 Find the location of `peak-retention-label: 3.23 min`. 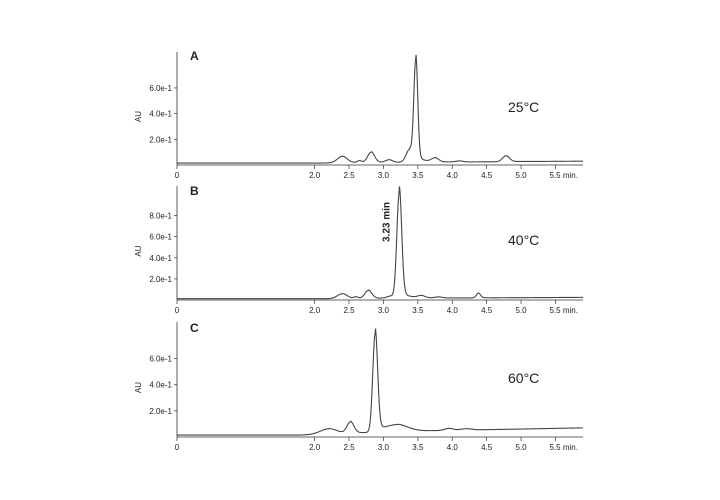

peak-retention-label: 3.23 min is located at coordinates (386, 222).